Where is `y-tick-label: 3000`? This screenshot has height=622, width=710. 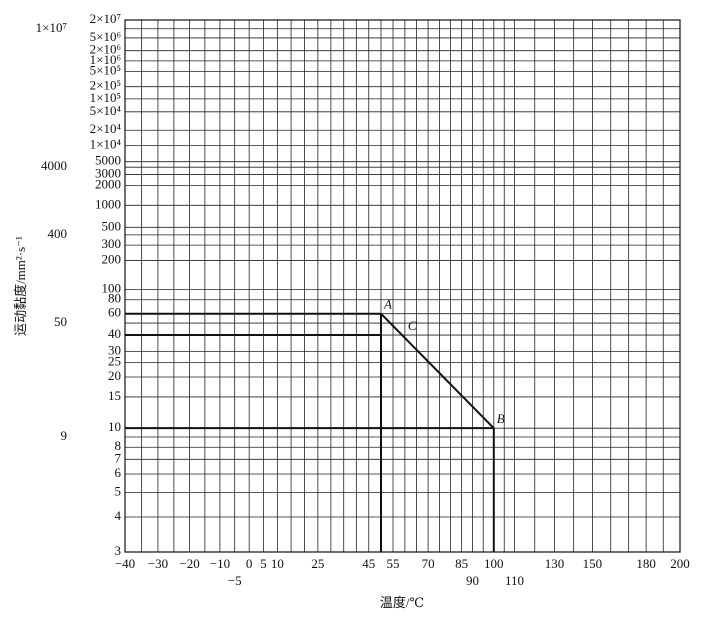
y-tick-label: 3000 is located at coordinates (108, 173).